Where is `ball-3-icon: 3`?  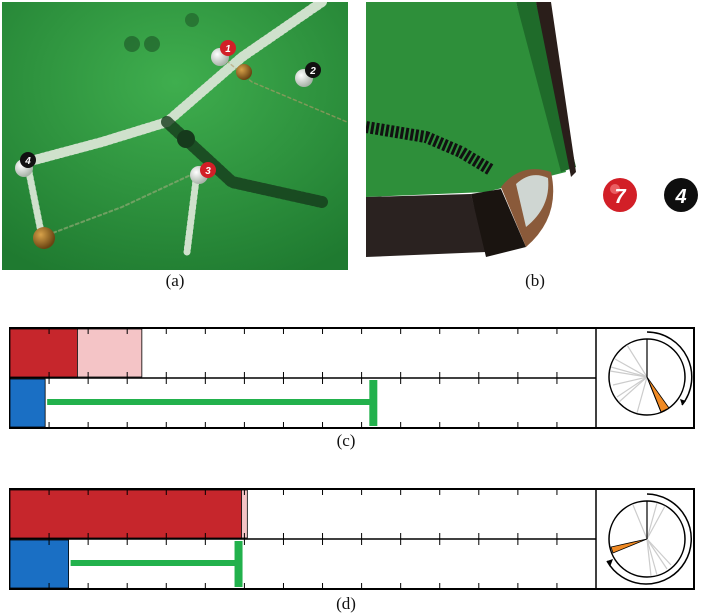 ball-3-icon: 3 is located at coordinates (203, 173).